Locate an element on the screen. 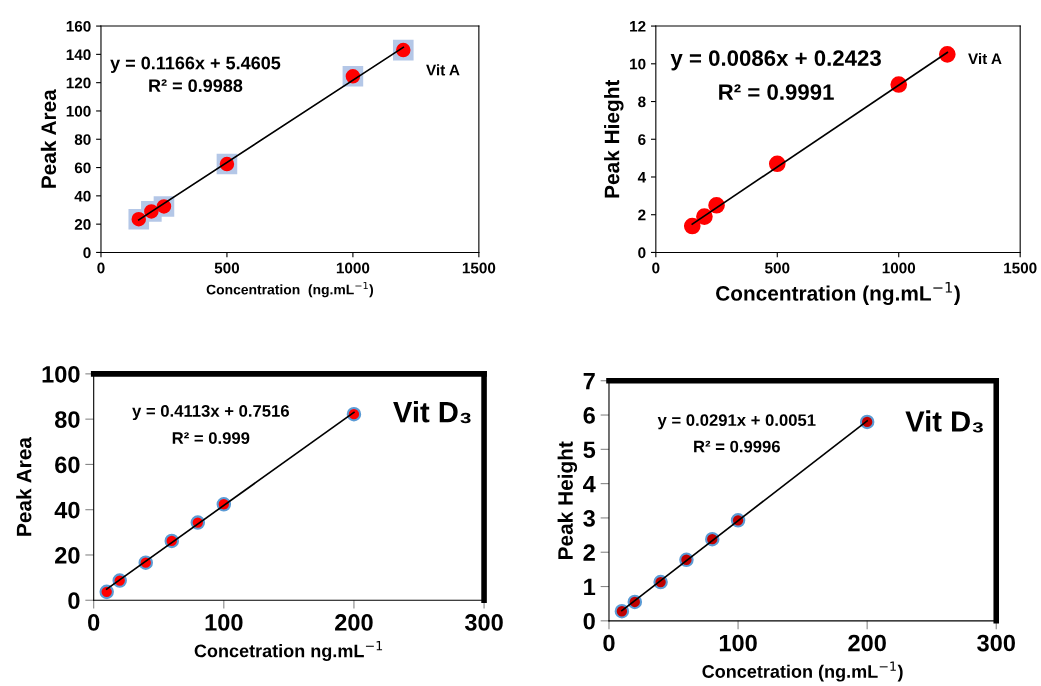  y-axis-title: Peak Hieght is located at coordinates (614, 138).